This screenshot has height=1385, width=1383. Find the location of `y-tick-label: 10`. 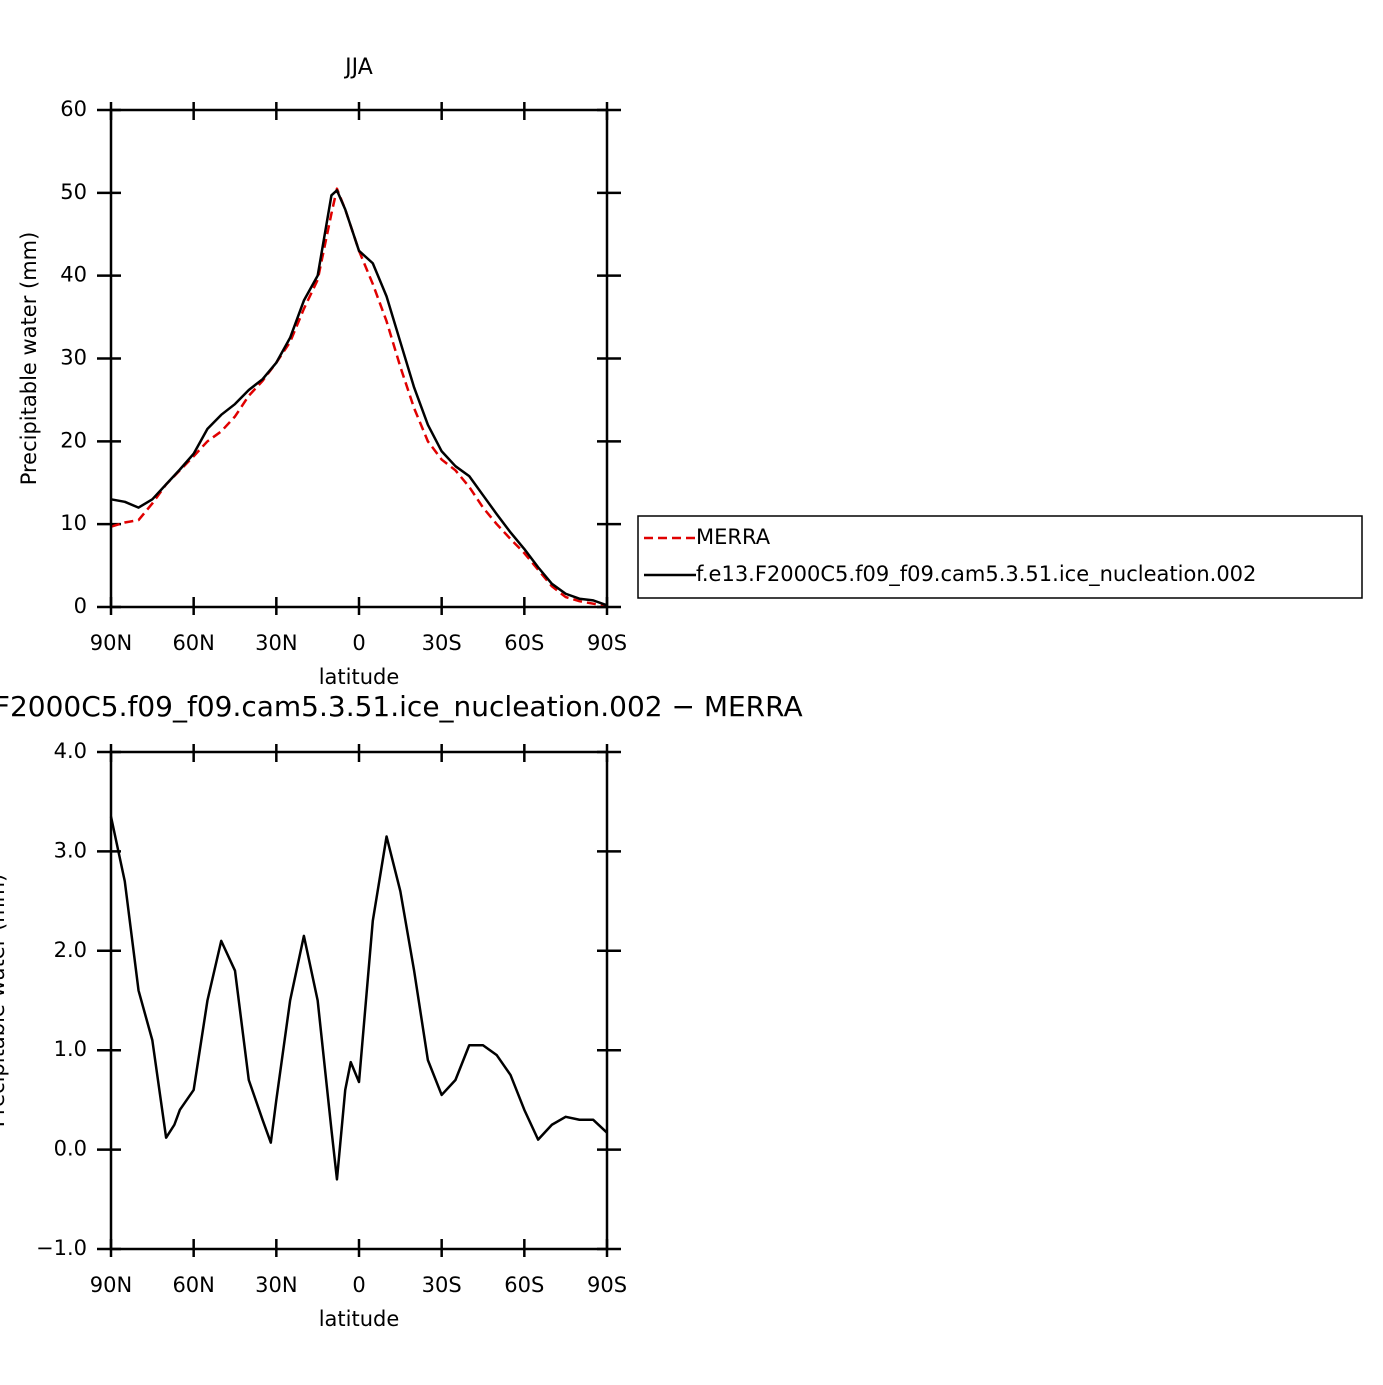

y-tick-label: 10 is located at coordinates (73, 523).